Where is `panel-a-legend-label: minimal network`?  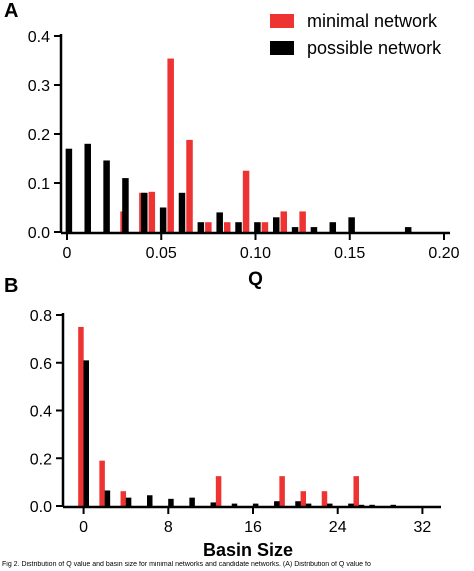 panel-a-legend-label: minimal network is located at coordinates (372, 21).